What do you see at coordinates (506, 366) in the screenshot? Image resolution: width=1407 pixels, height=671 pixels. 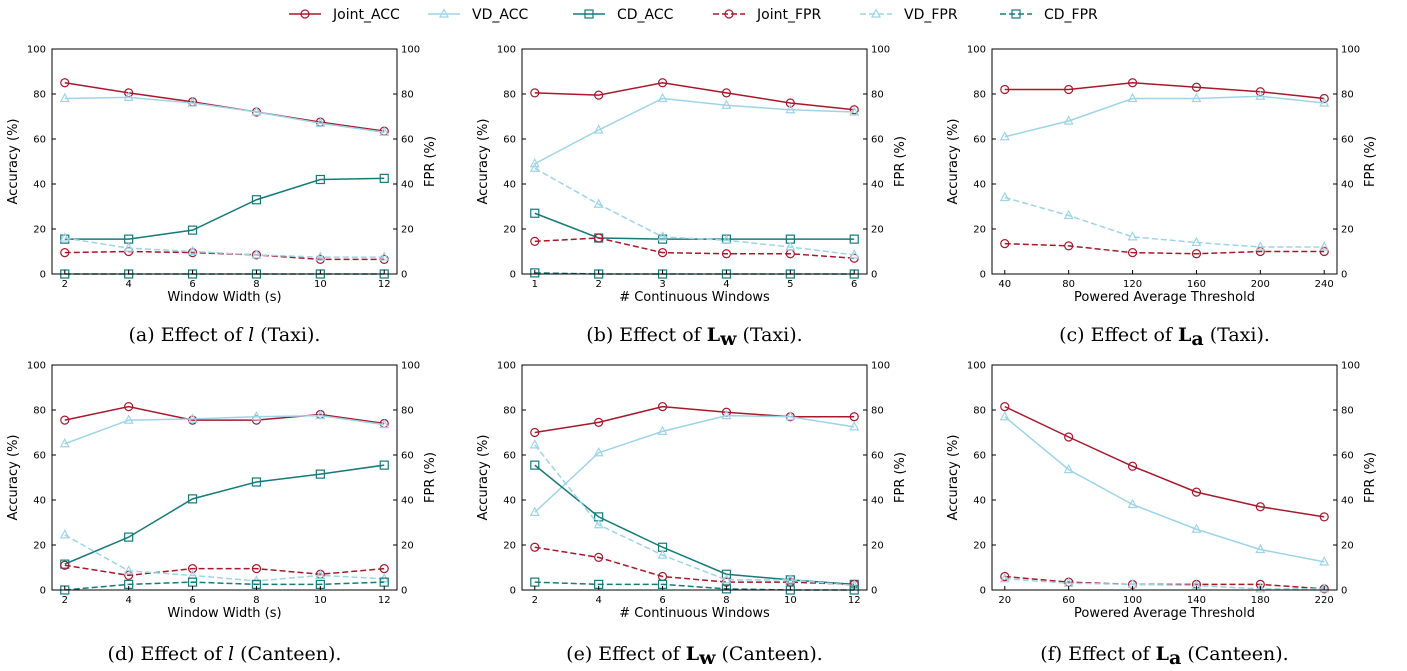 I see `y-tick-label: 100` at bounding box center [506, 366].